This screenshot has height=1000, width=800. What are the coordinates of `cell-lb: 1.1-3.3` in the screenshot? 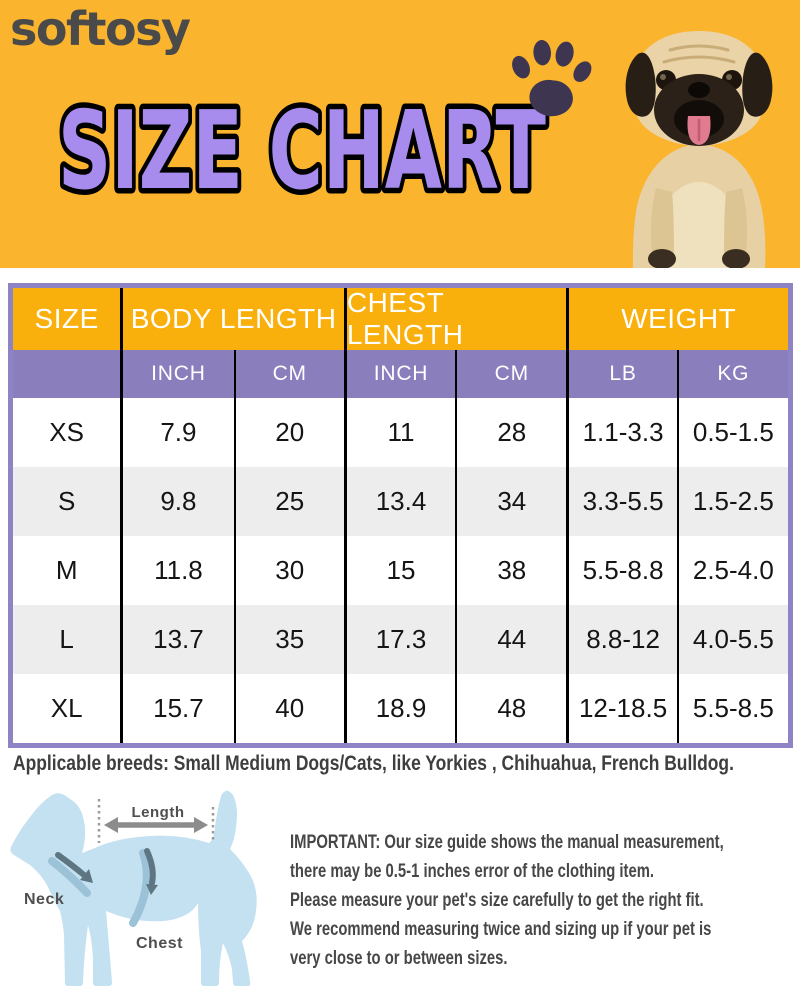 It's located at (621, 432).